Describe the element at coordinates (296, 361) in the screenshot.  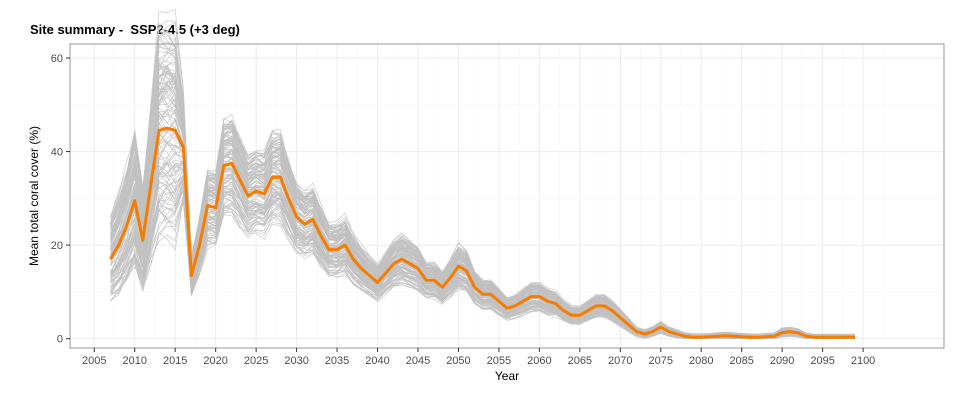
I see `x-tick-label: 2030` at that location.